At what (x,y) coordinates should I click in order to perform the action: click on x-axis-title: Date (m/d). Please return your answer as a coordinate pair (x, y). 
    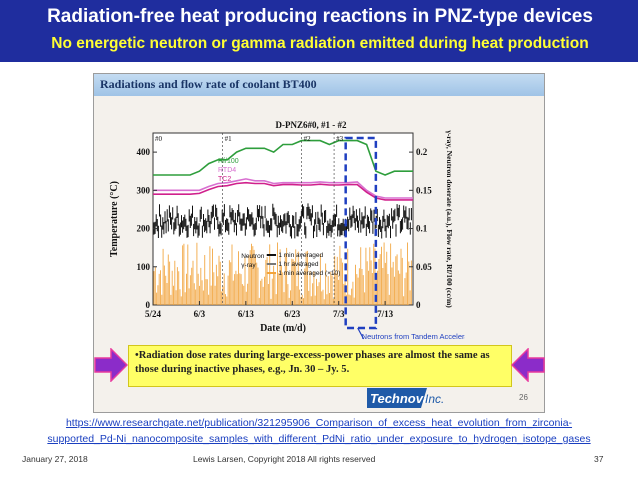
    Looking at the image, I should click on (283, 328).